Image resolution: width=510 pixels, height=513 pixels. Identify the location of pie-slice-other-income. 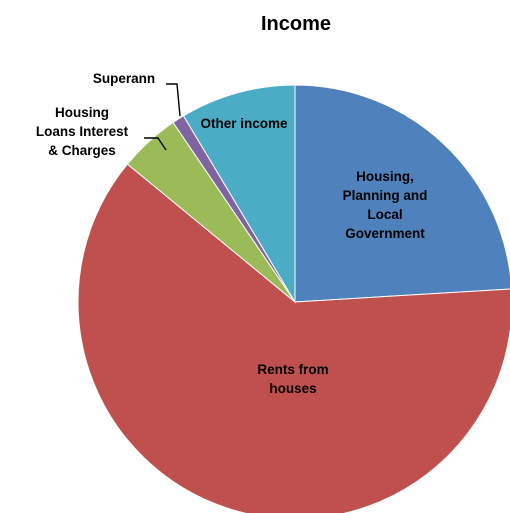
(239, 194).